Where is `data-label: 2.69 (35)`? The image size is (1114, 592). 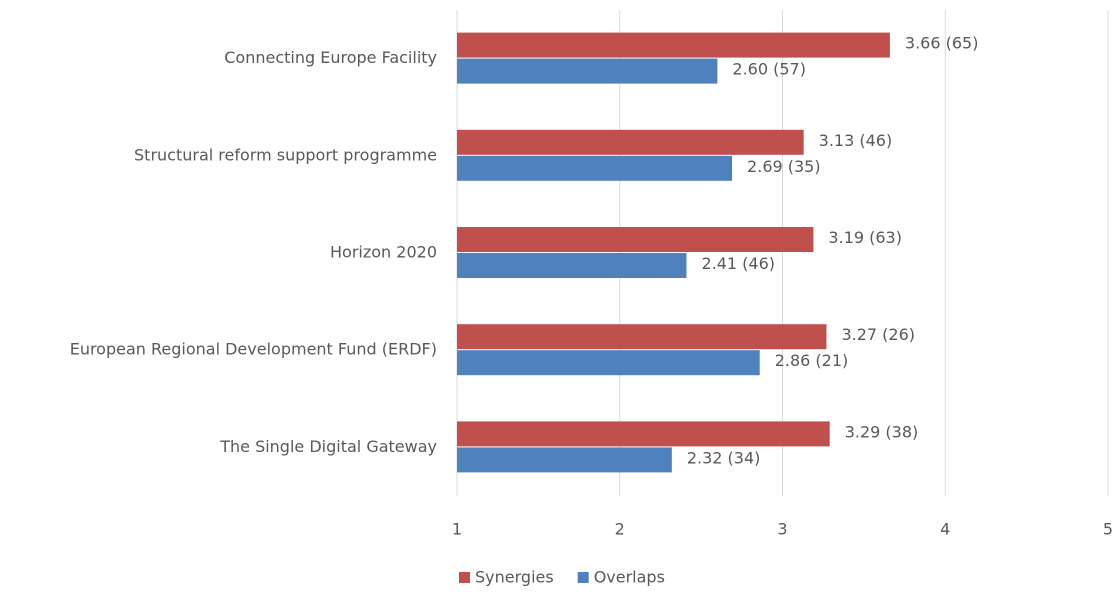
data-label: 2.69 (35) is located at coordinates (784, 166).